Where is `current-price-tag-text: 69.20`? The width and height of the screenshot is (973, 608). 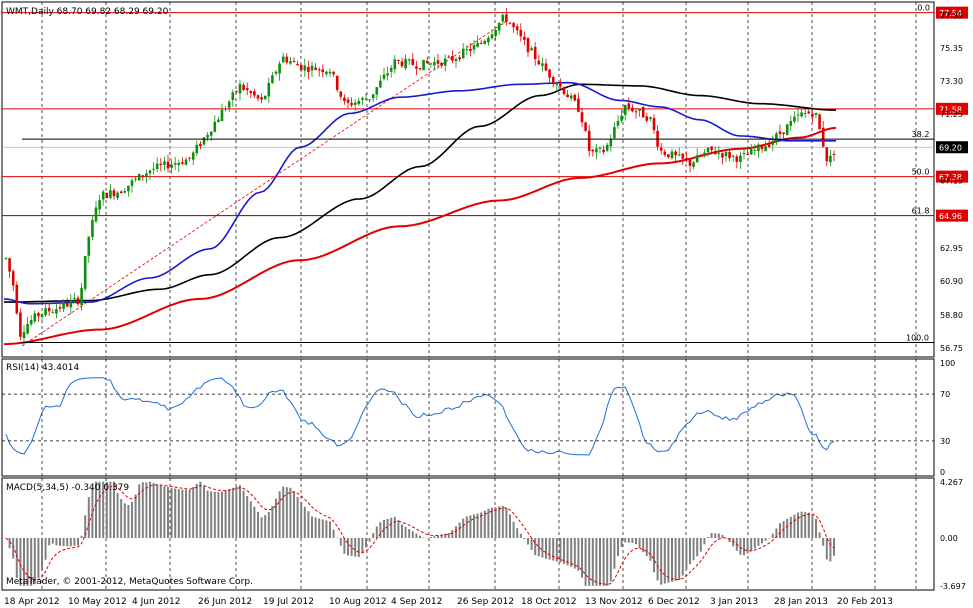 current-price-tag-text: 69.20 is located at coordinates (950, 148).